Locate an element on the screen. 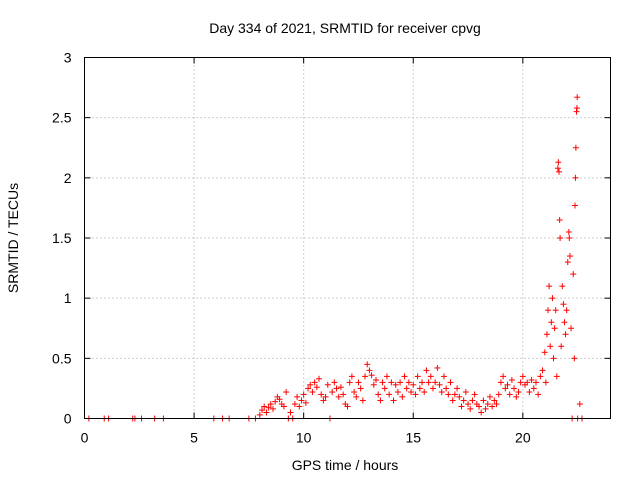  y-tick-labels: 0 0.5 1 1.5 2 2.5 3 is located at coordinates (62, 238).